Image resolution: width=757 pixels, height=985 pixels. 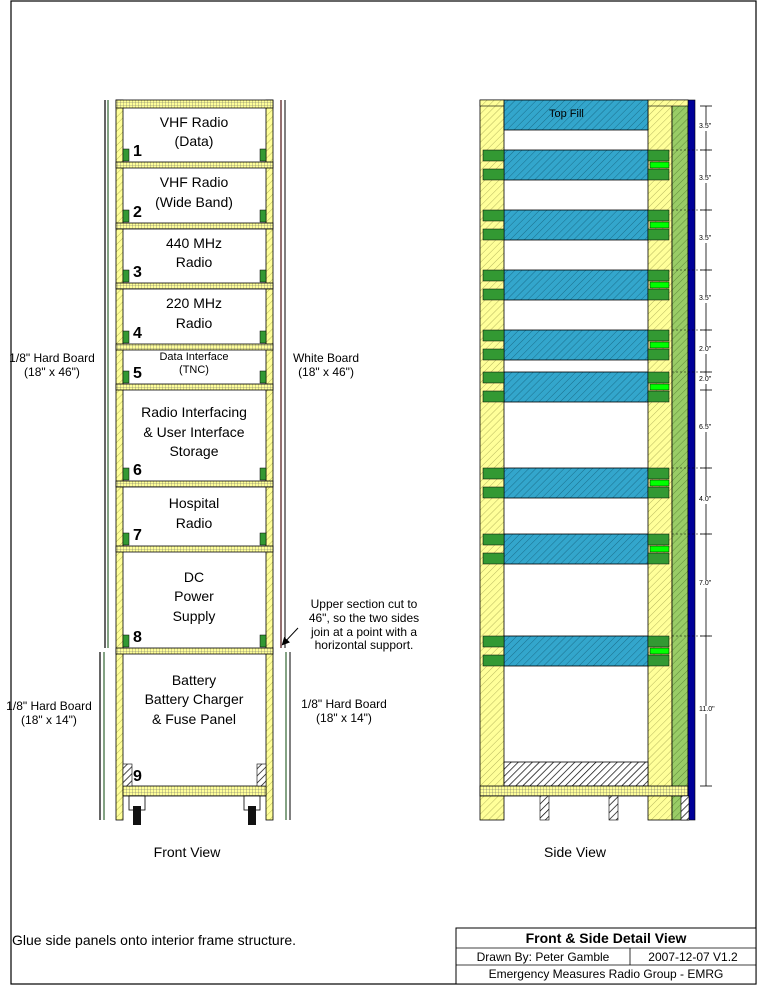 I want to click on cut-note-arrow, so click(x=290, y=636).